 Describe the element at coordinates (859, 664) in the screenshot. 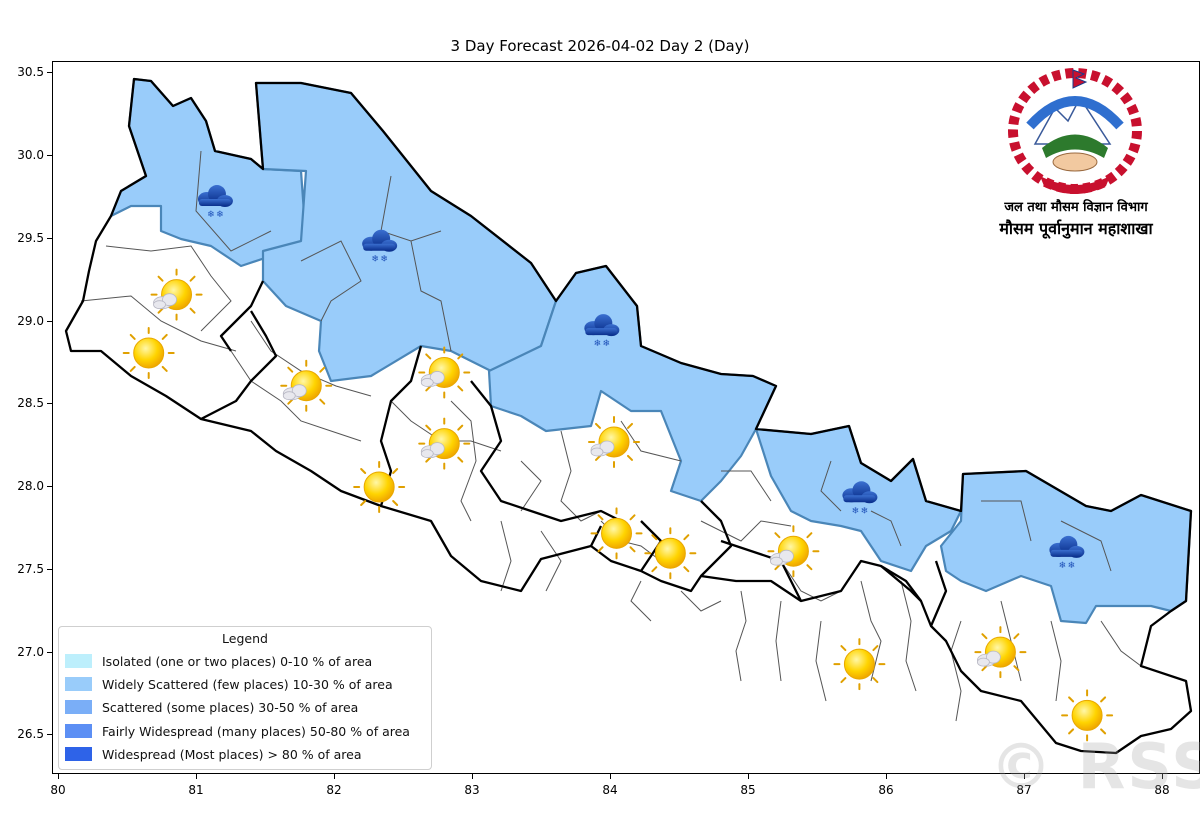

I see `sun-icon` at that location.